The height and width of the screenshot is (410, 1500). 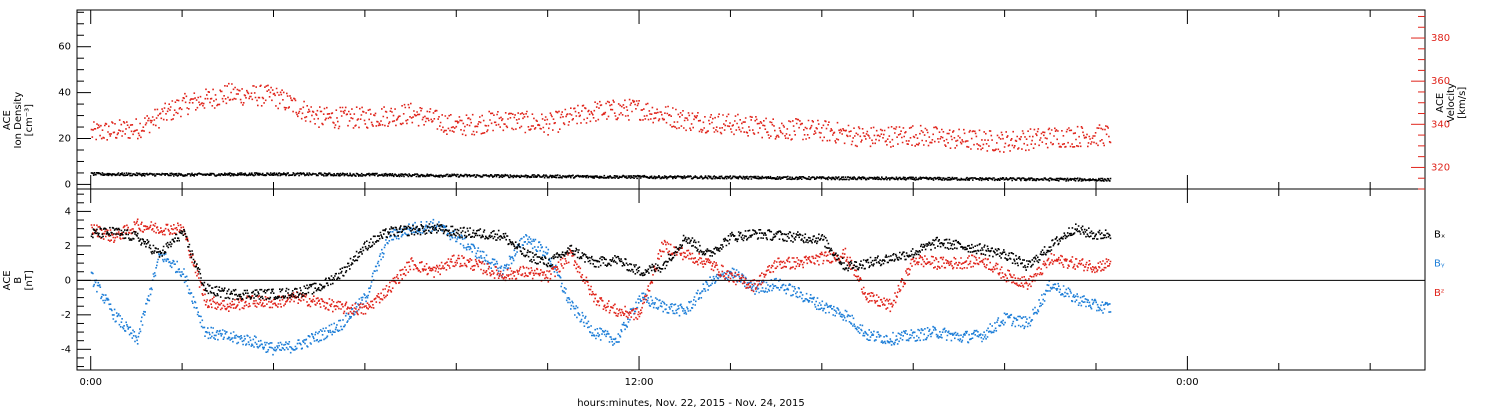 I want to click on b-tick-label: 4, so click(x=68, y=211).